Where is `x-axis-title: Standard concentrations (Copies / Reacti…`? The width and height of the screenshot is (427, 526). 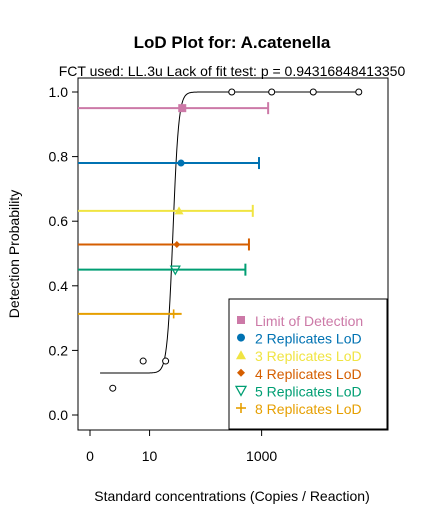
x-axis-title: Standard concentrations (Copies / Reacti… is located at coordinates (231, 496).